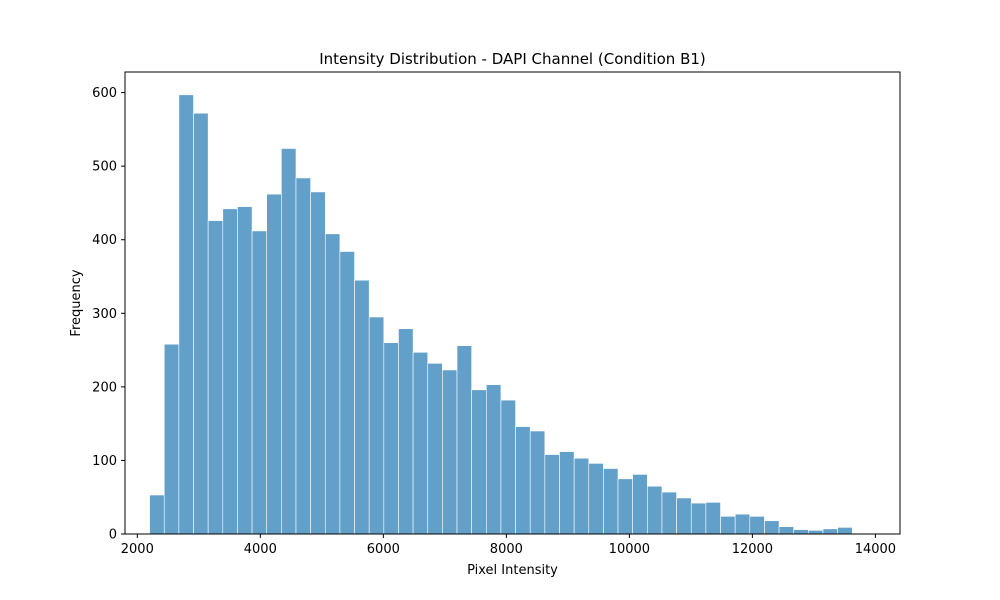 The height and width of the screenshot is (600, 1000). I want to click on x-axis: 2000 4000 6000 8000 10000 12000 14000, so click(508, 545).